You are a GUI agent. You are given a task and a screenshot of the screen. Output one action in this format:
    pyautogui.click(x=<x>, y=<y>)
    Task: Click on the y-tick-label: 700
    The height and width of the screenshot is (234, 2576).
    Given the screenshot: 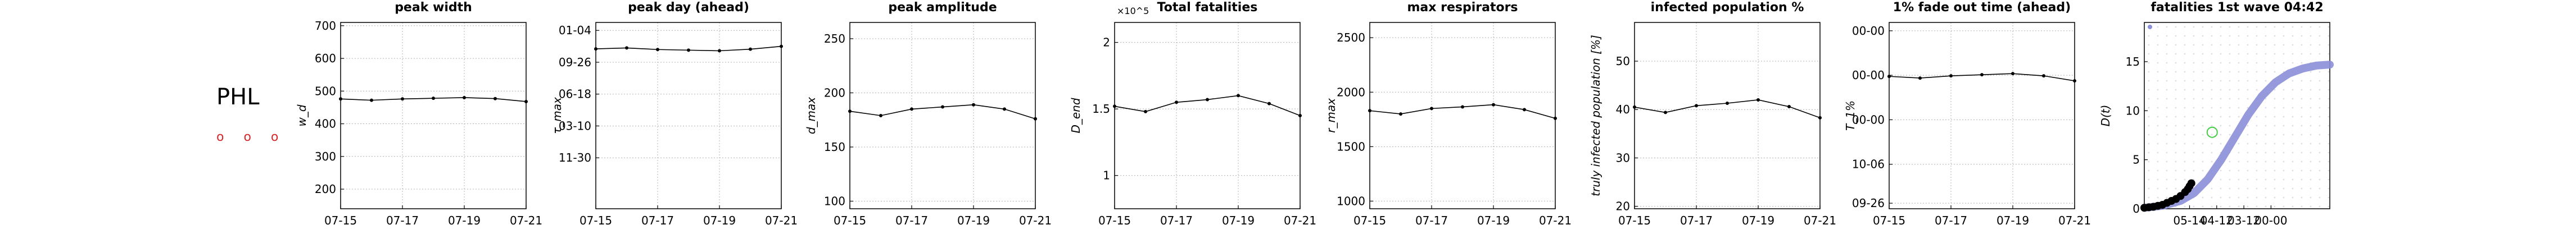 What is the action you would take?
    pyautogui.click(x=326, y=26)
    